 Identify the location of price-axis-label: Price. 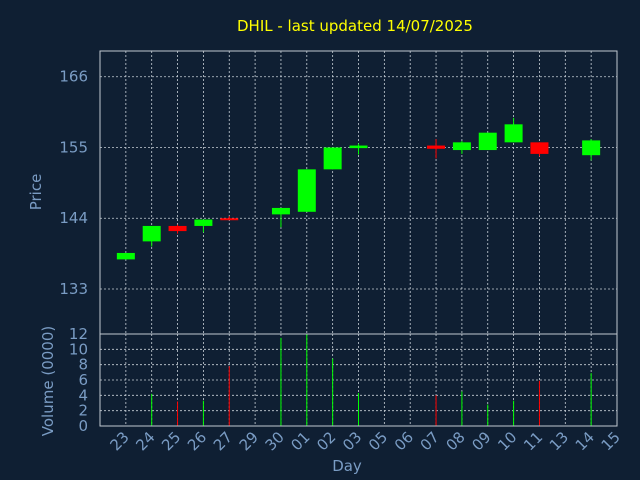
(36, 192).